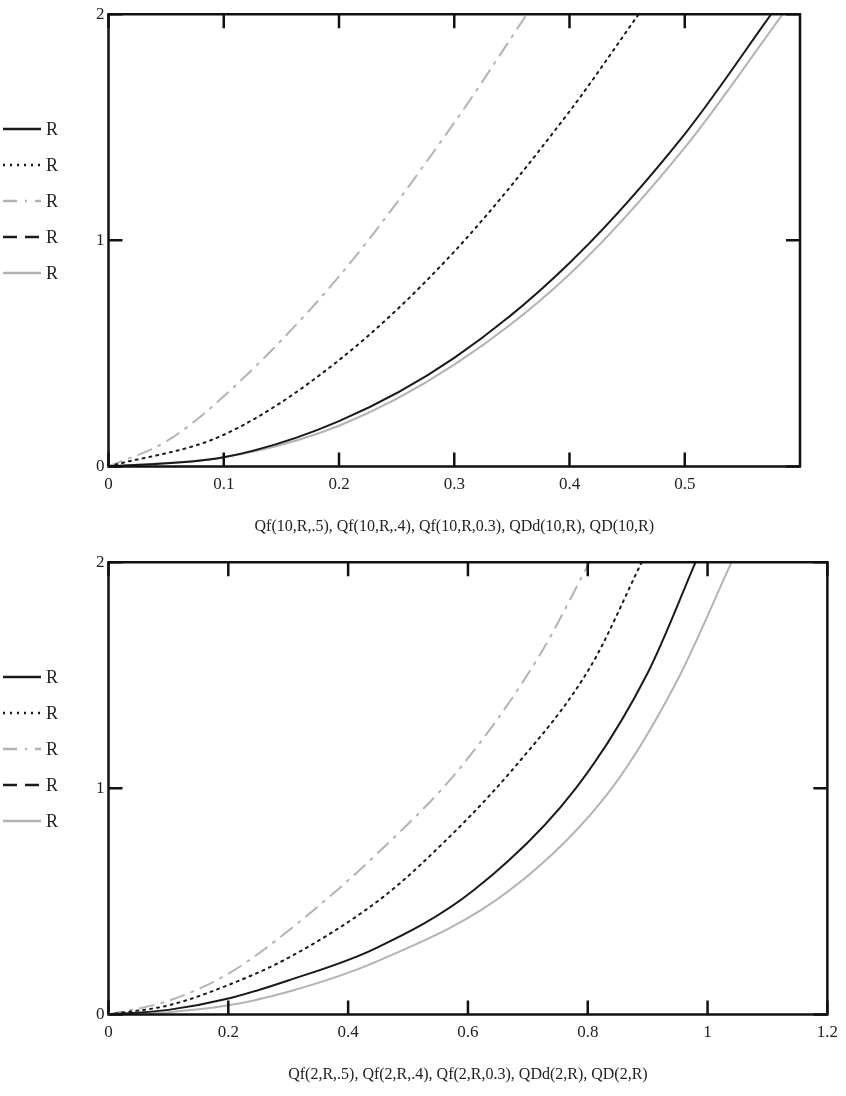  Describe the element at coordinates (224, 484) in the screenshot. I see `x-tick-label: 0.1` at that location.